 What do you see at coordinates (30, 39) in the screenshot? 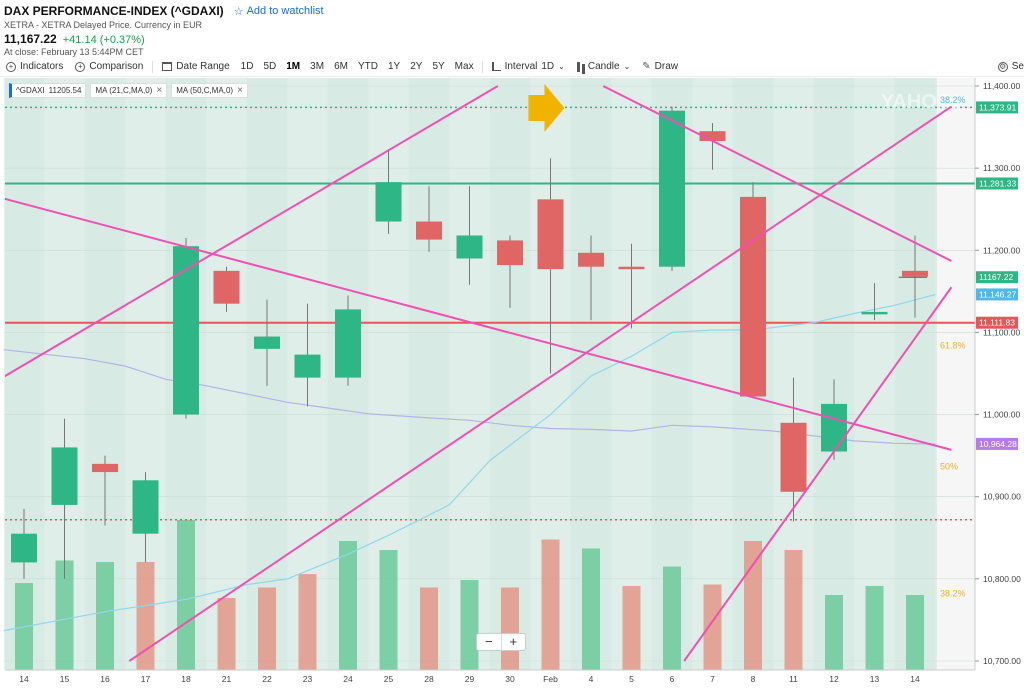
I see `last-price: 11,167.22` at bounding box center [30, 39].